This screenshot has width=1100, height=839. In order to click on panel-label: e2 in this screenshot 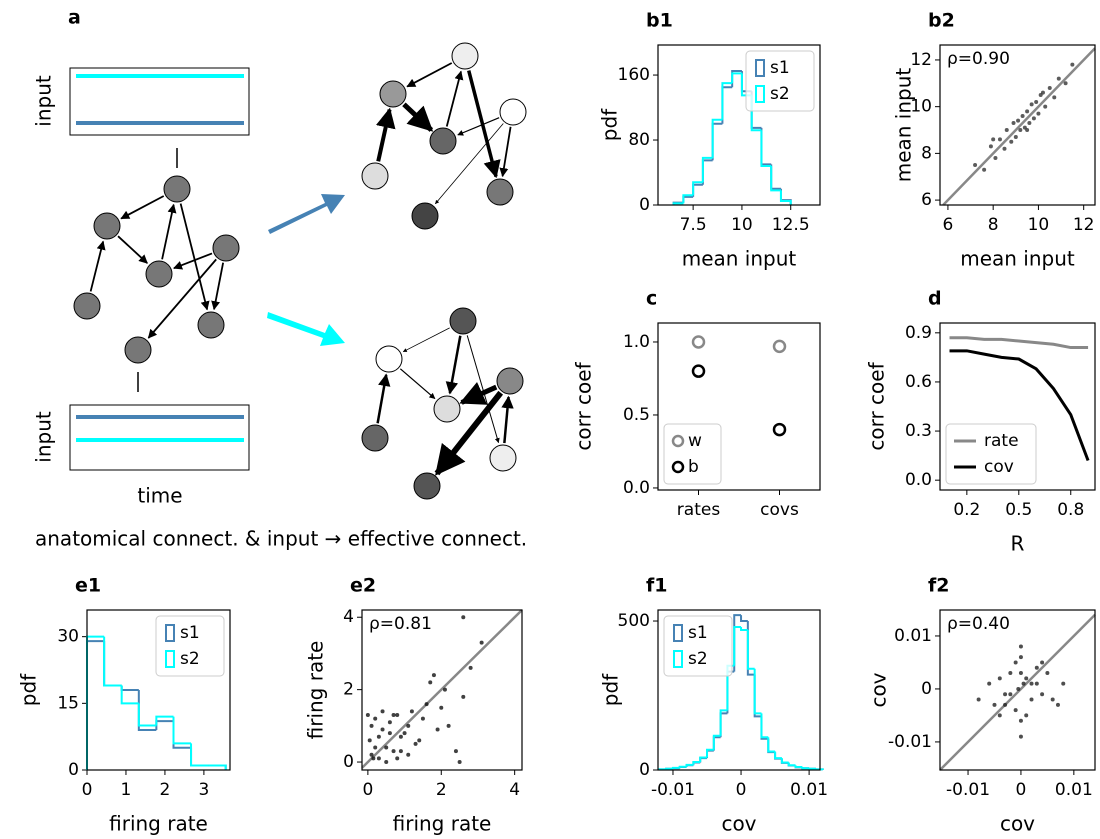, I will do `click(363, 586)`.